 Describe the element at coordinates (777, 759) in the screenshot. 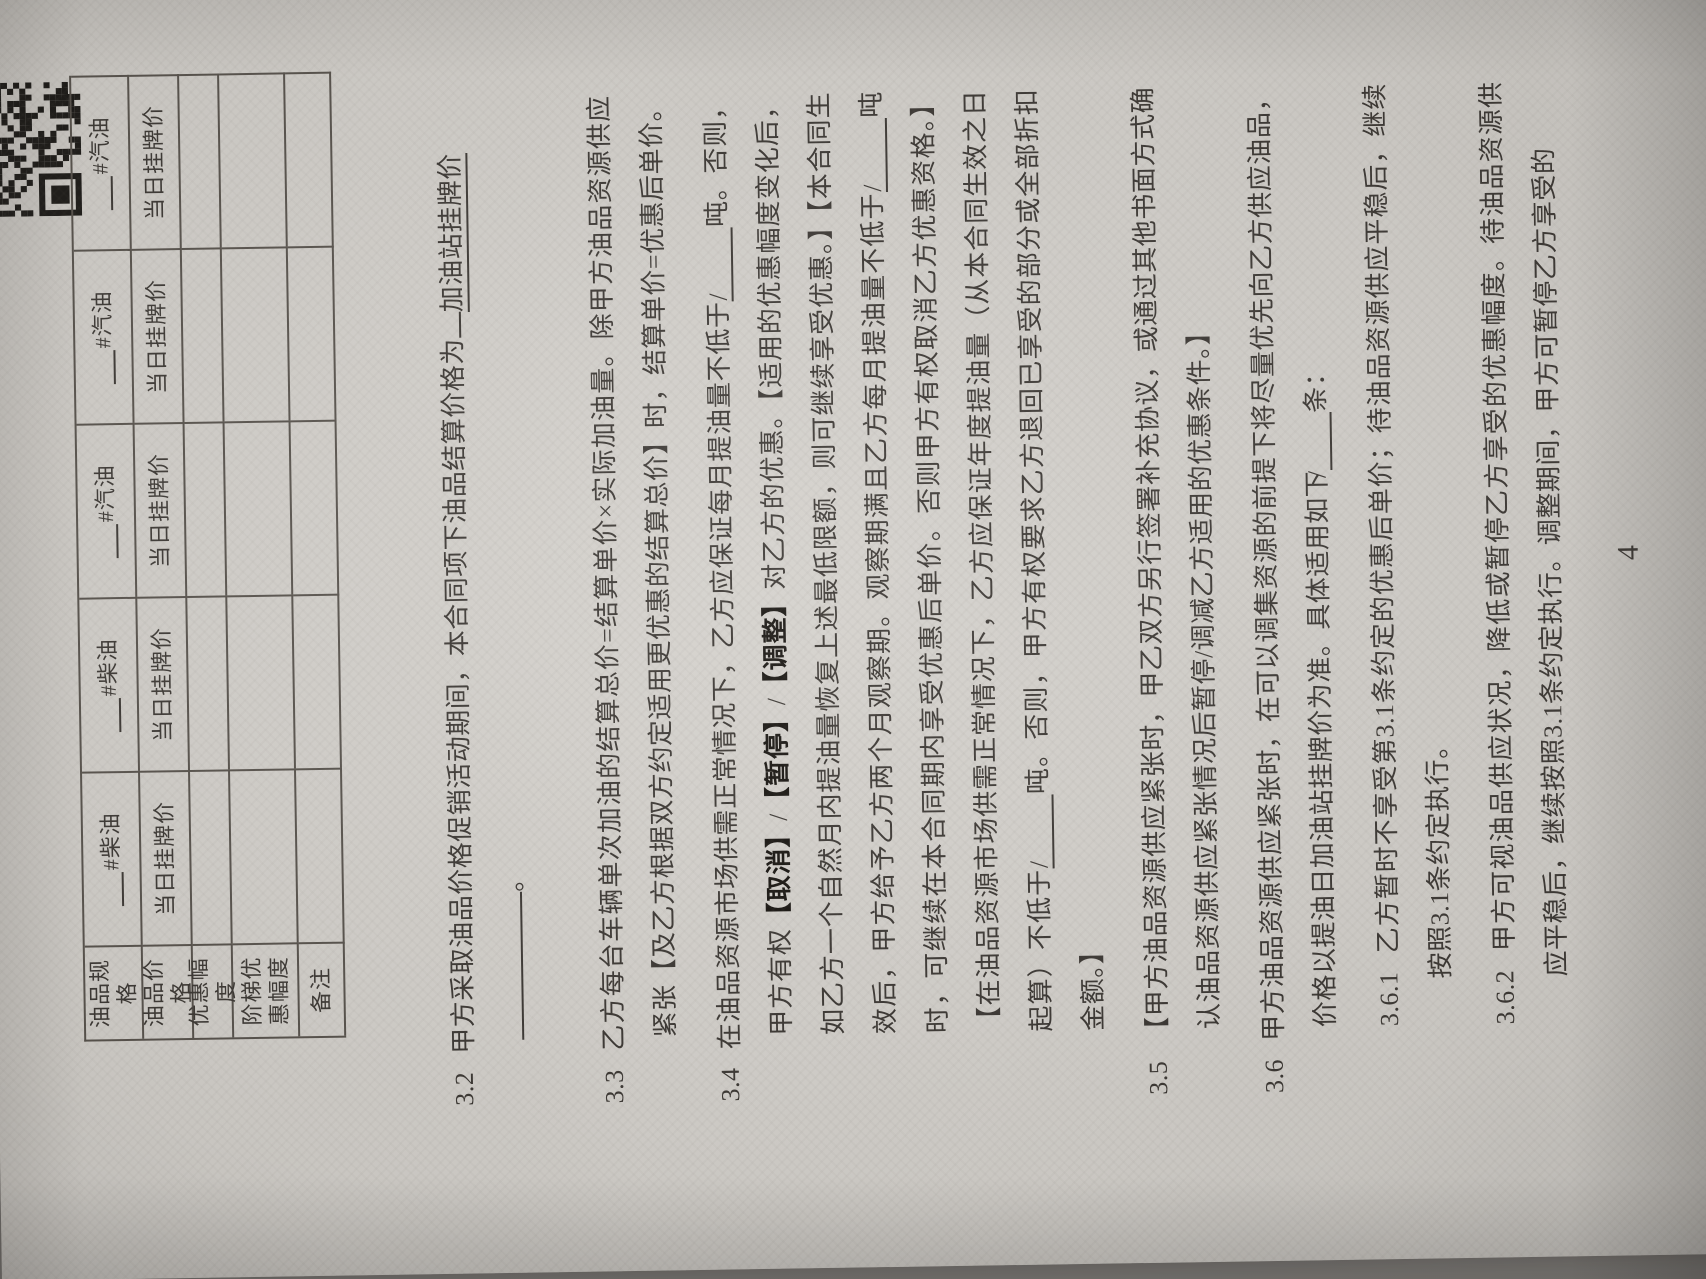

I see `bold-option-text: 【暂停】` at that location.